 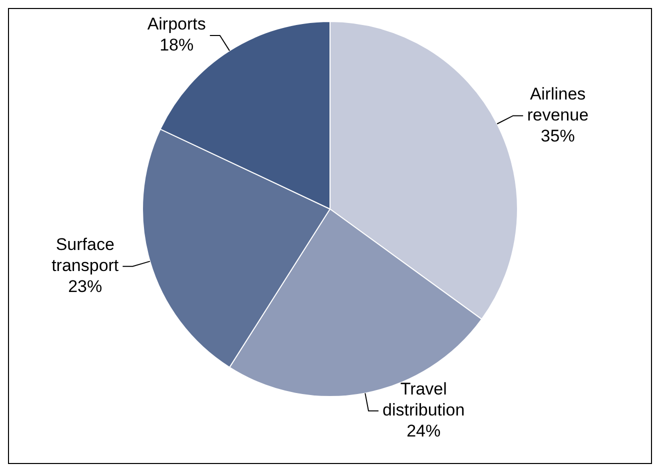 I want to click on data-label: 18%, so click(x=177, y=45).